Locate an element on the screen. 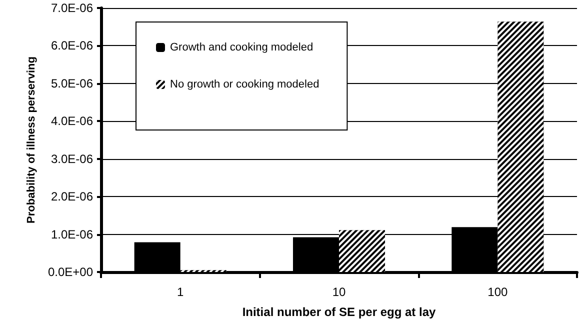 Image resolution: width=583 pixels, height=323 pixels. x-tick-label: 10 is located at coordinates (339, 292).